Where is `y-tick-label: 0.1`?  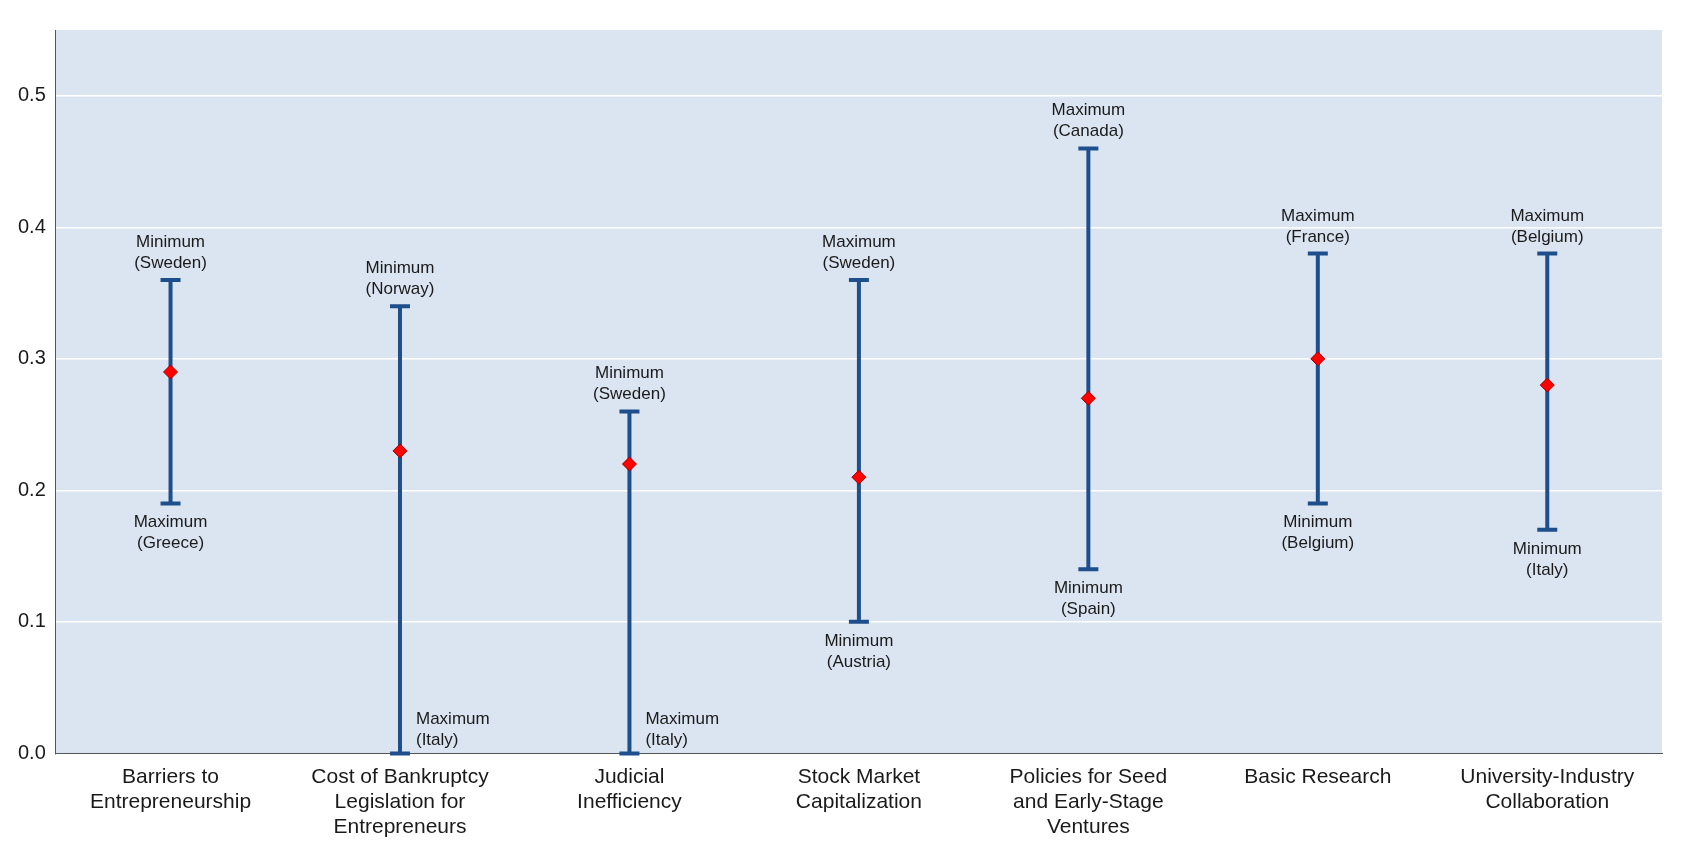
y-tick-label: 0.1 is located at coordinates (31, 620).